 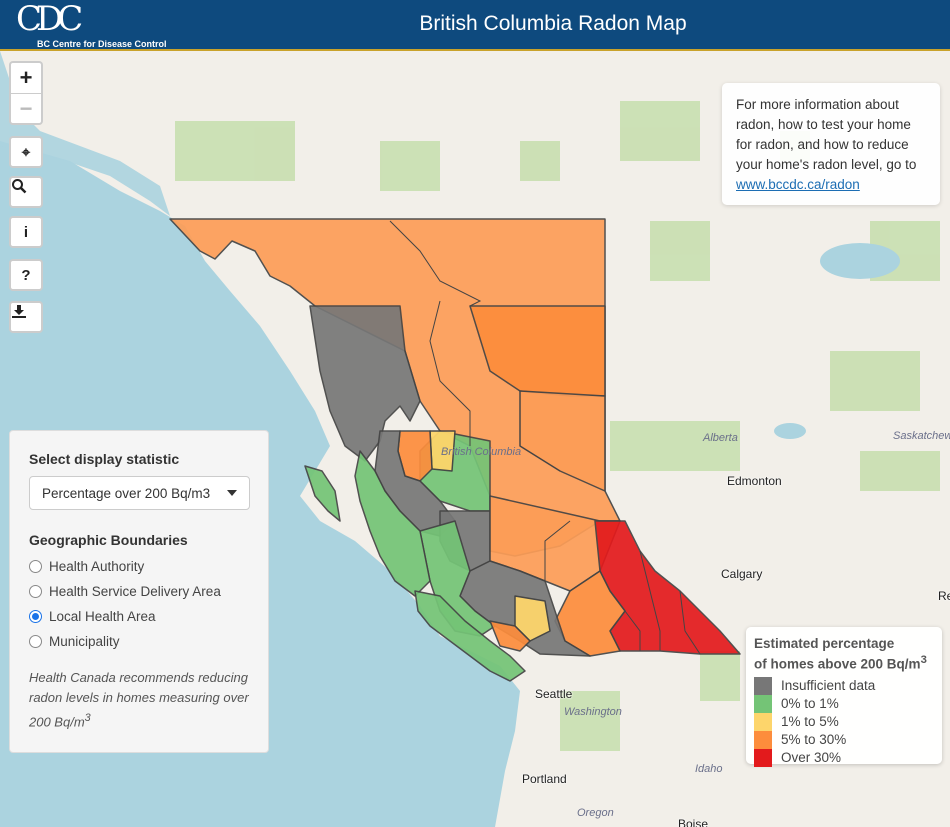 What do you see at coordinates (944, 596) in the screenshot?
I see `label-regina: Re` at bounding box center [944, 596].